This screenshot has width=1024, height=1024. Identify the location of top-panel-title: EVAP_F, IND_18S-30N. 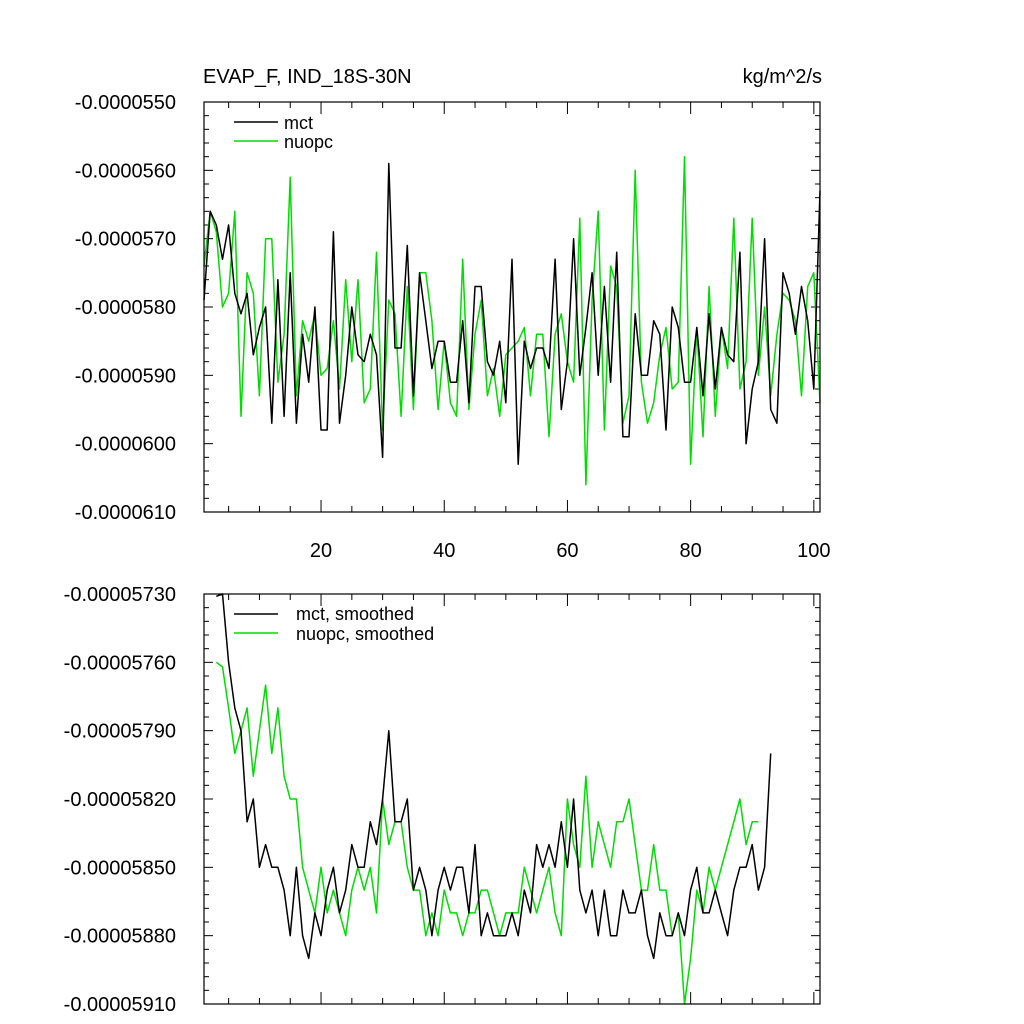
(307, 77).